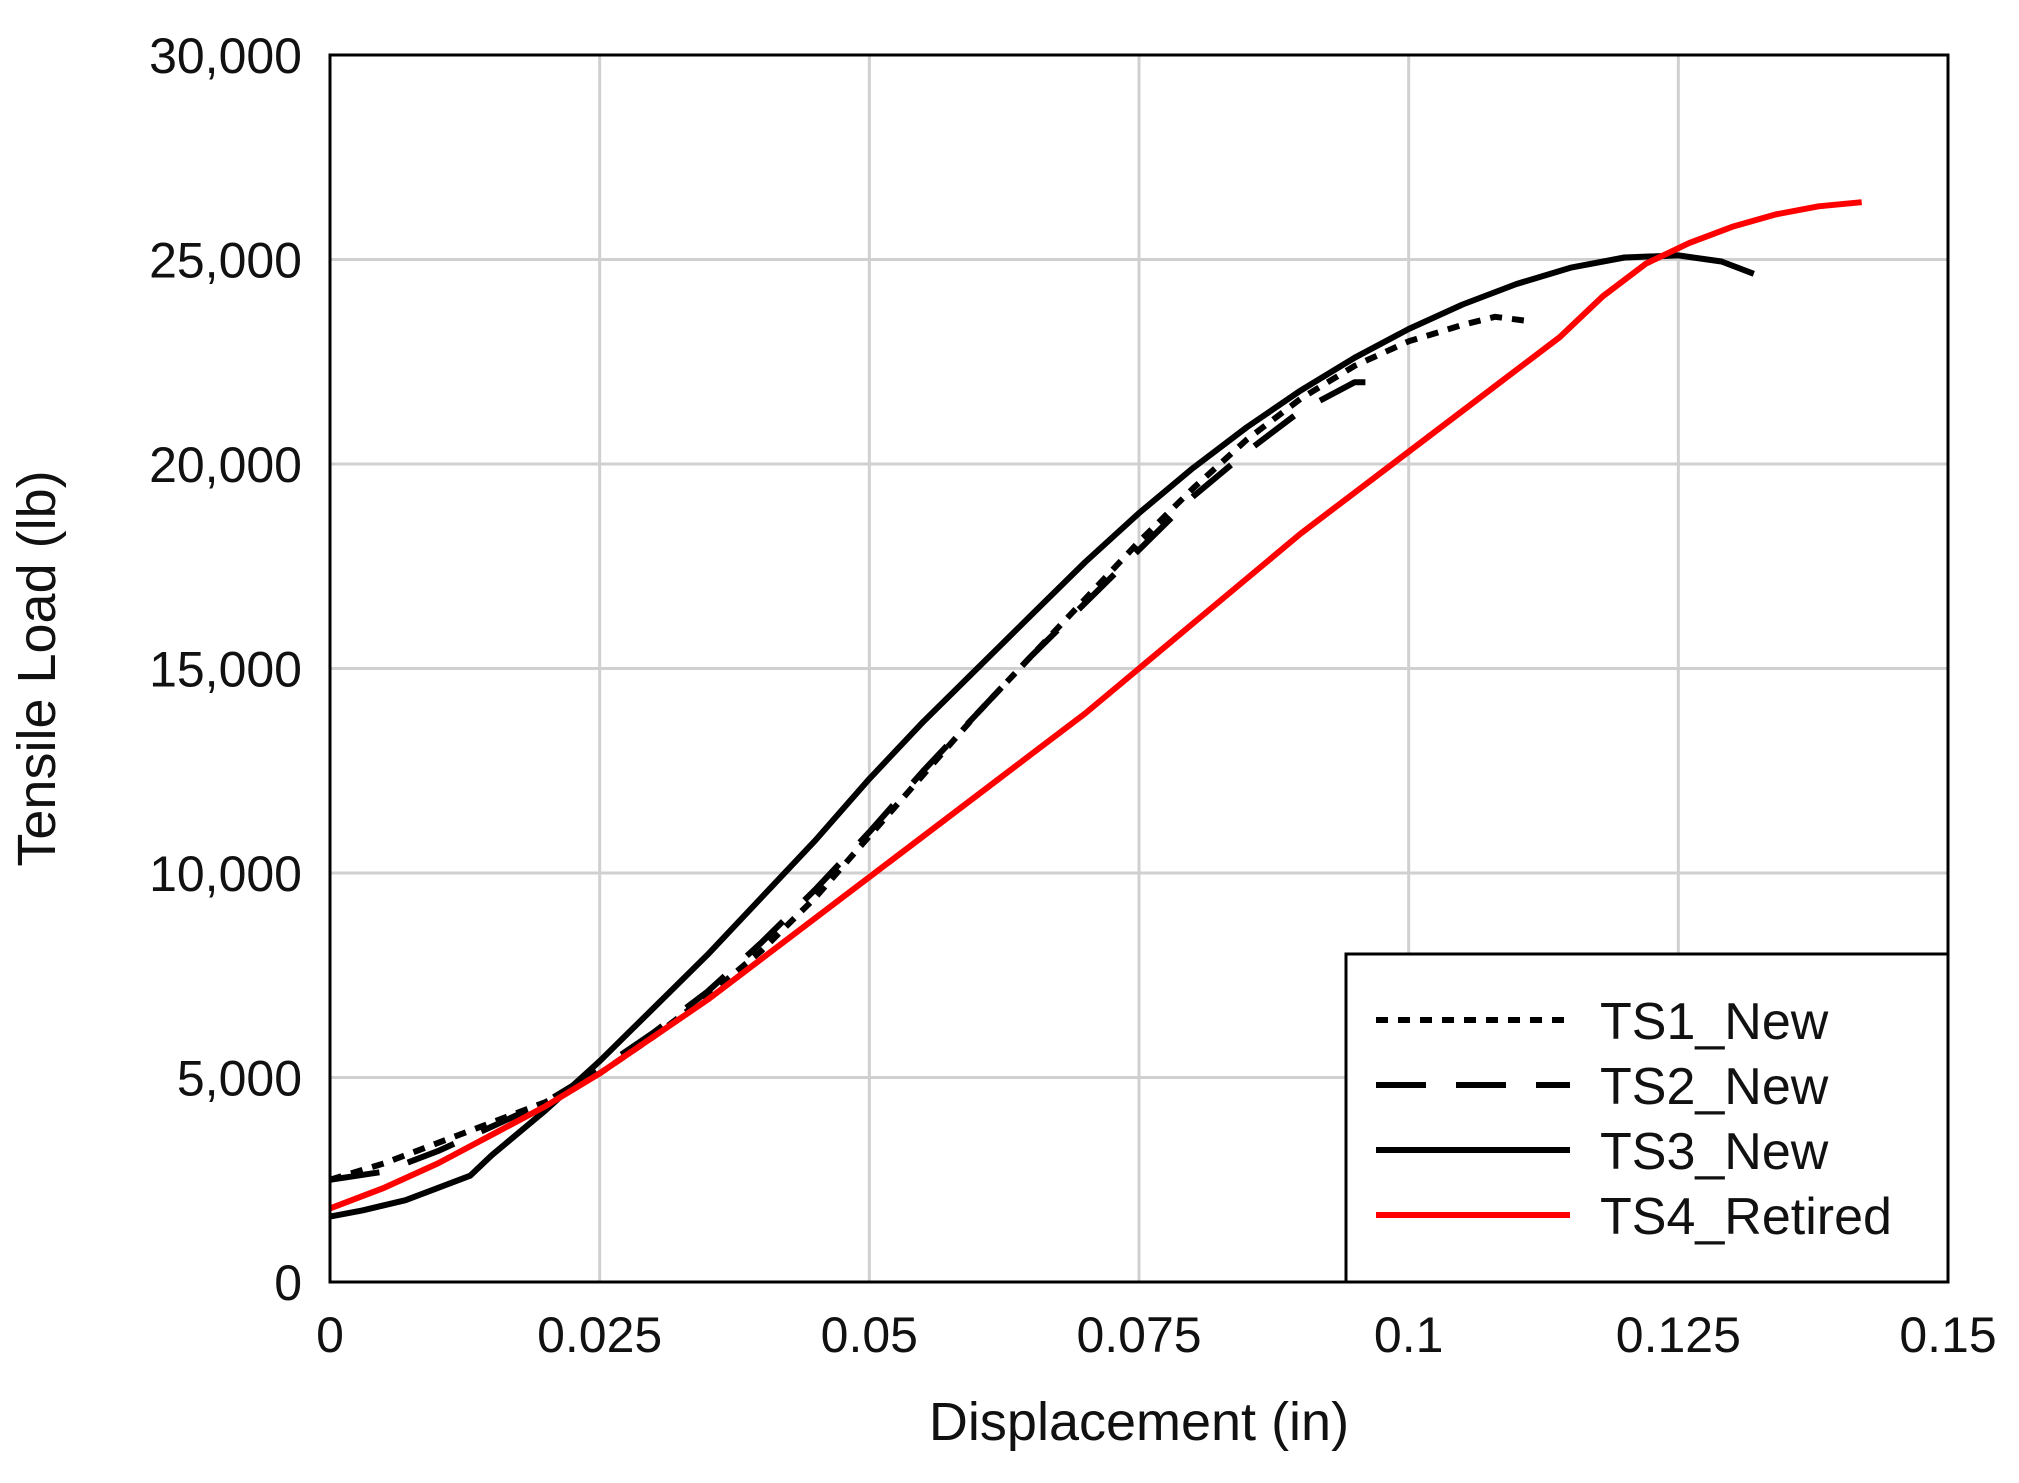  Describe the element at coordinates (1714, 1022) in the screenshot. I see `legend-label: TS1_New` at that location.